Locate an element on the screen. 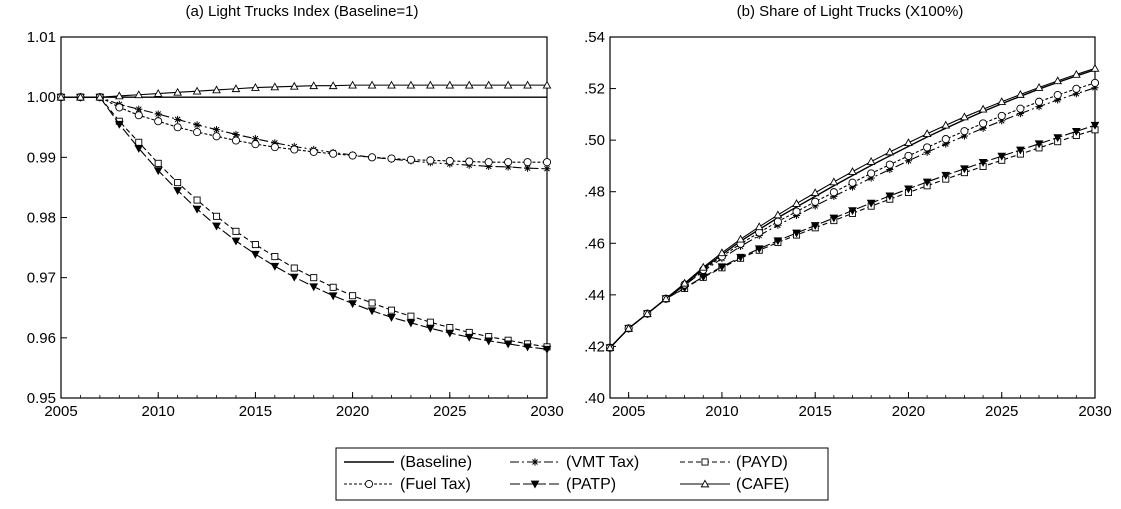 Image resolution: width=1121 pixels, height=509 pixels. panel-b-xtick-label: 2030 is located at coordinates (1094, 411).